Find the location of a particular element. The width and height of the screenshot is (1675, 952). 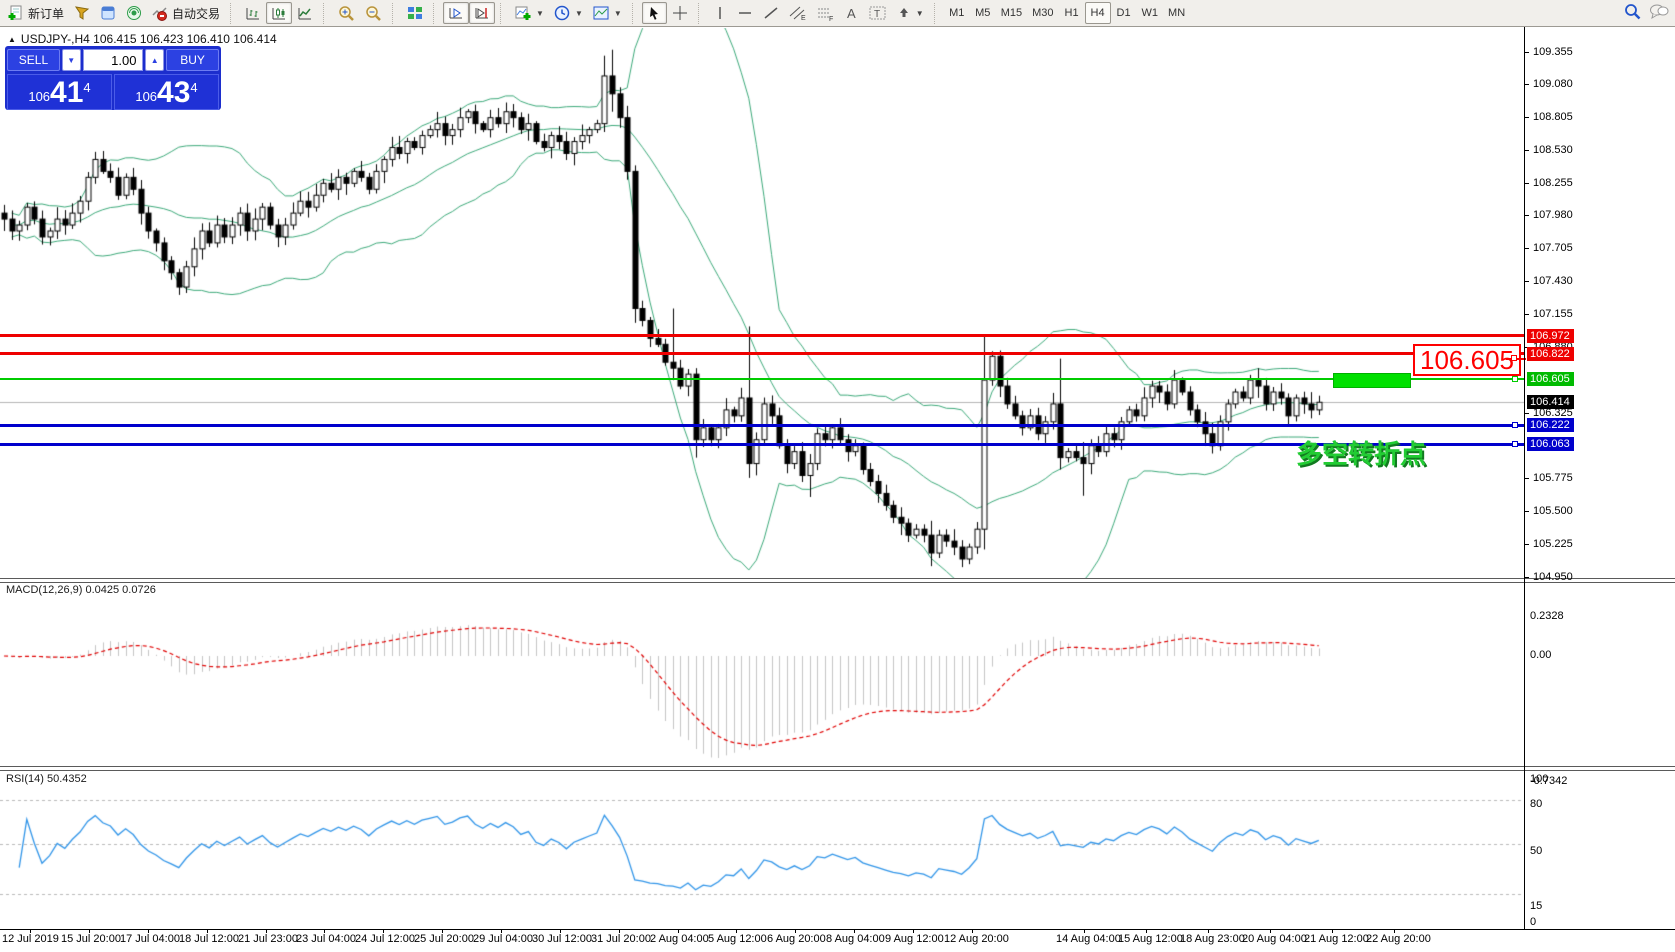

timeframe-m1: M1 is located at coordinates (957, 13).